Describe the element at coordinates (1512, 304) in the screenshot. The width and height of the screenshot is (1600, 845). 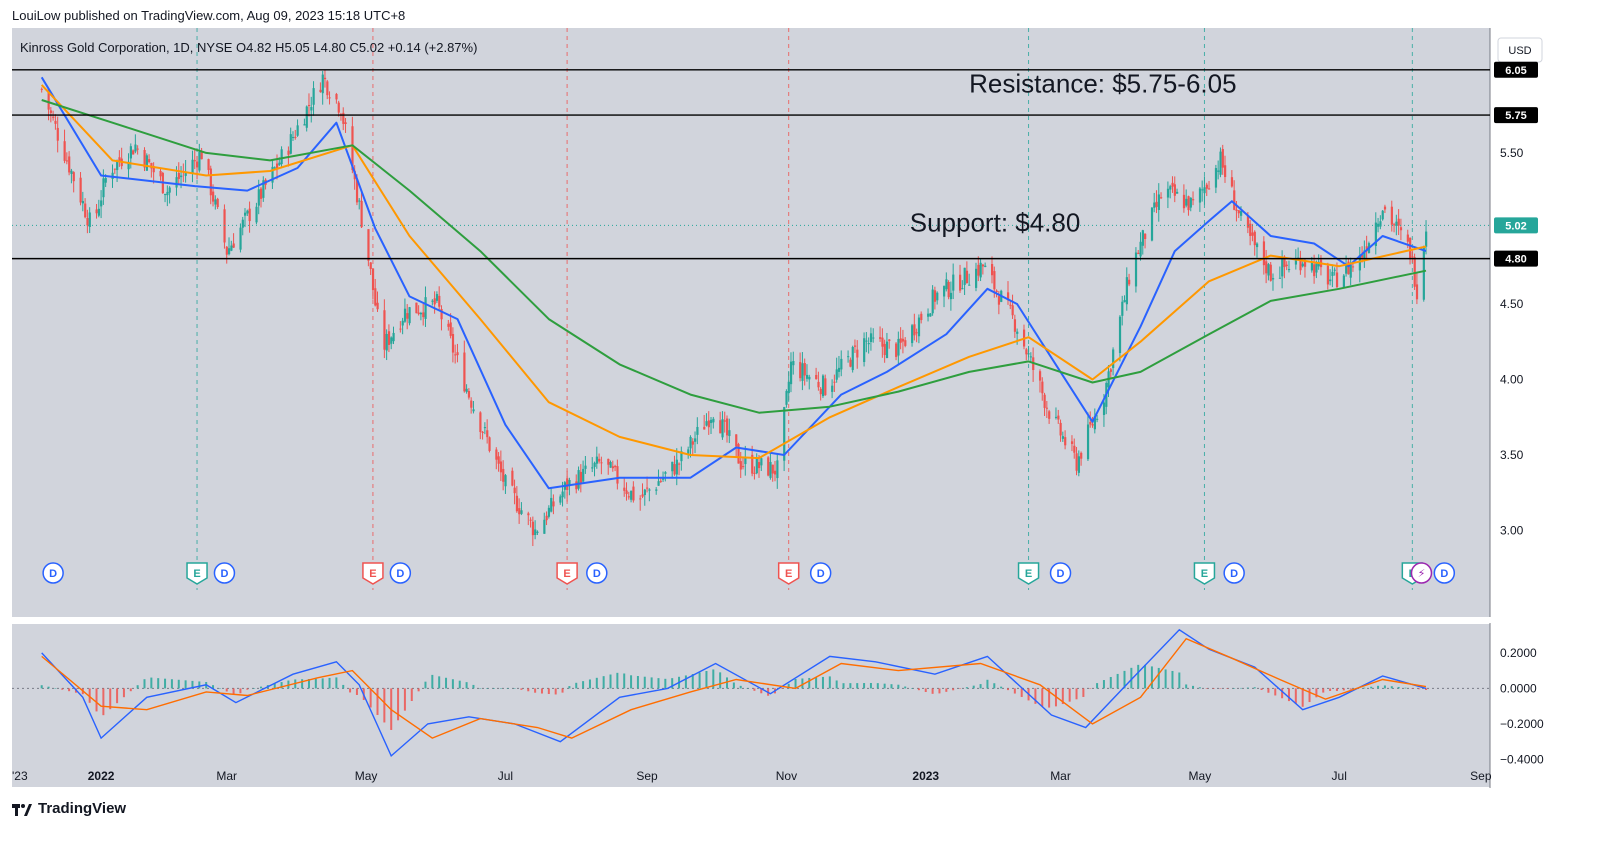
I see `price-tick-label: 4.50` at that location.